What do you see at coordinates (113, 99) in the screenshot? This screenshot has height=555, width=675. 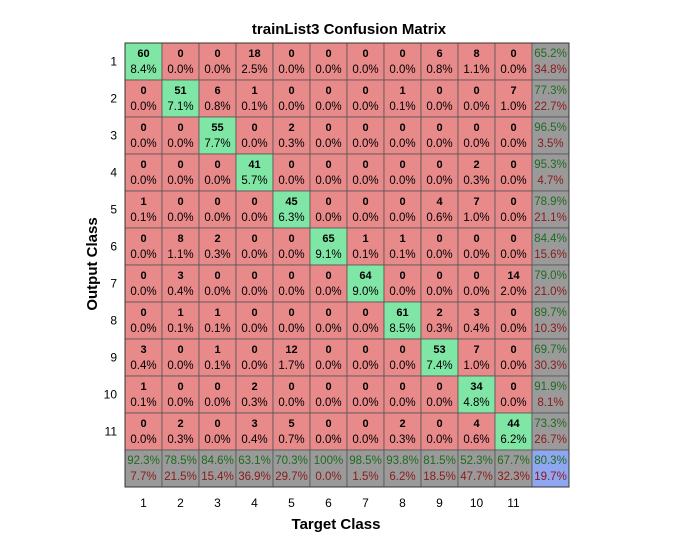 I see `y-tick-label: 2` at bounding box center [113, 99].